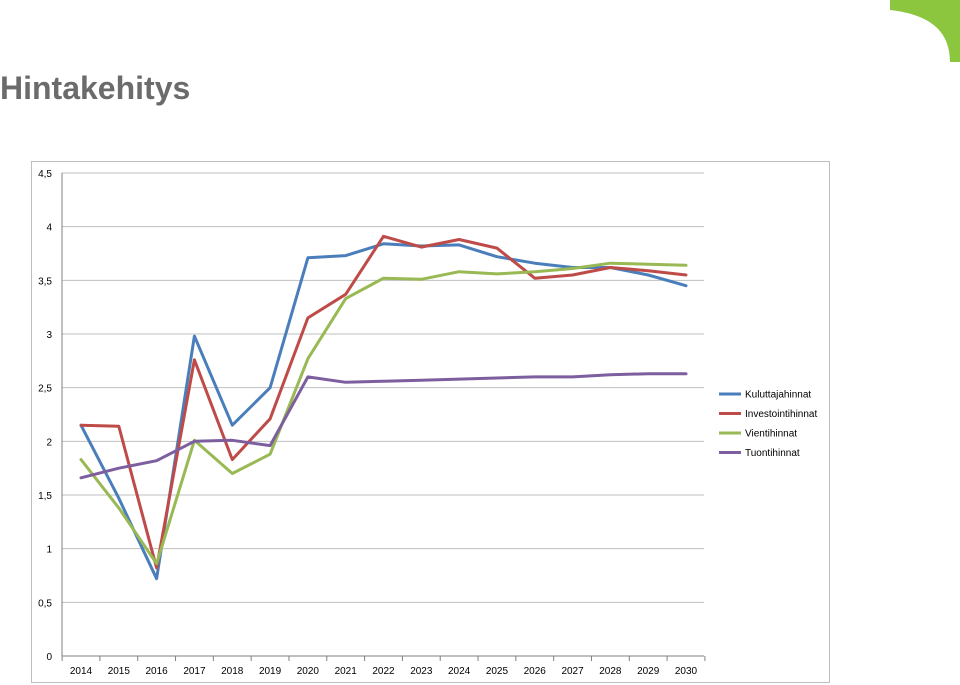 This screenshot has width=960, height=685. Describe the element at coordinates (45, 416) in the screenshot. I see `y-tick-labels: 0 0,5 1 1,5 2 2,5 3 3,5 4 4,5` at that location.